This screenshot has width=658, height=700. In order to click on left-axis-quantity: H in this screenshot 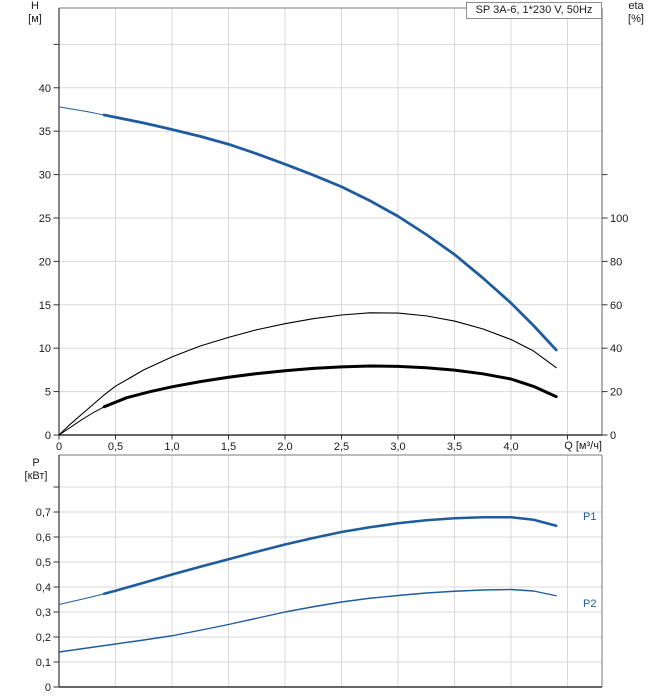, I will do `click(35, 6)`.